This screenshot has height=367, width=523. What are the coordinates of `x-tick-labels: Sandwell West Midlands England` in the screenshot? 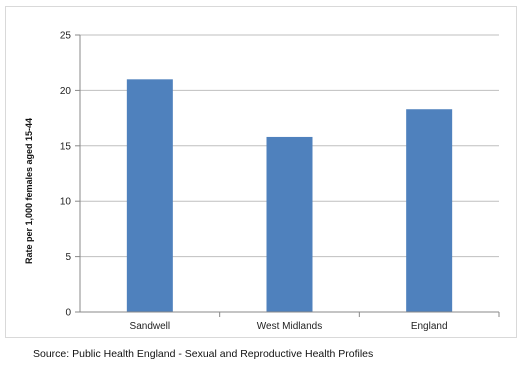 It's located at (289, 326).